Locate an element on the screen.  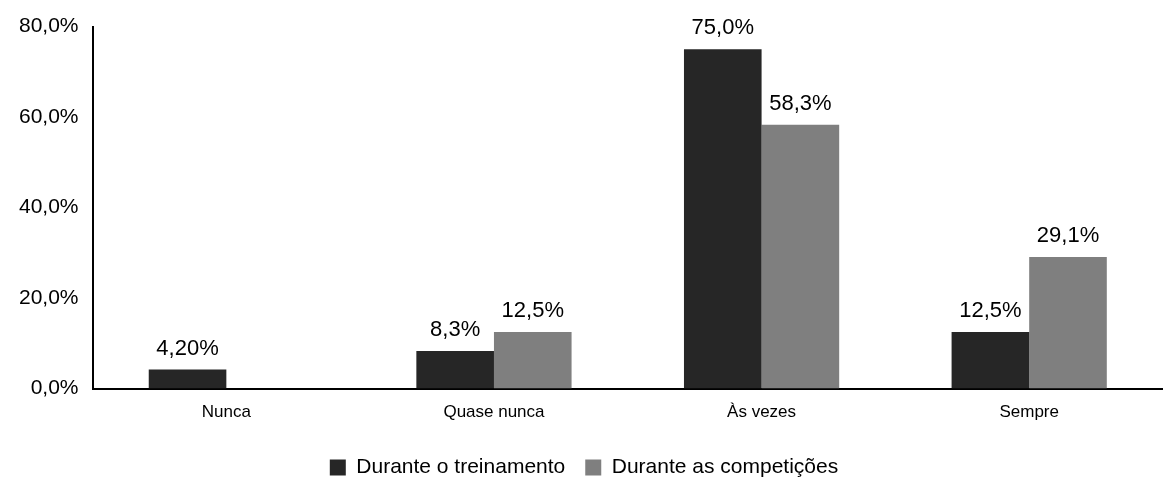
x-tick-label: Nunca is located at coordinates (226, 412).